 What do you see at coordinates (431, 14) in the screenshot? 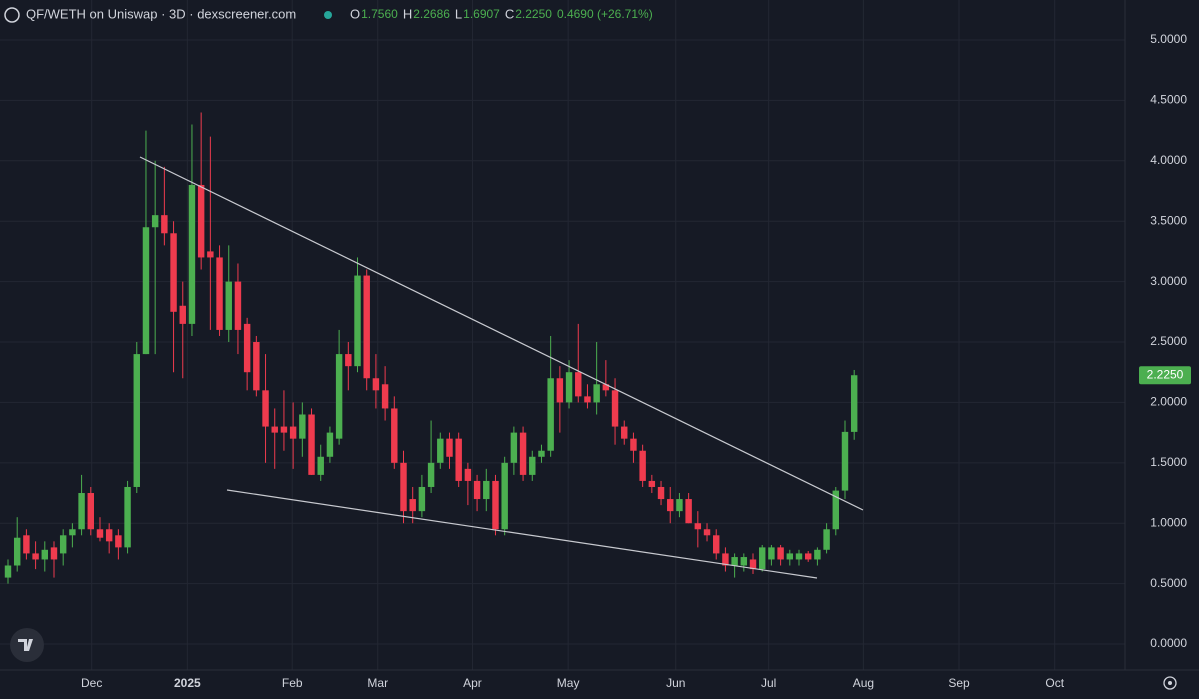
I see `legend-value: 2.2686` at bounding box center [431, 14].